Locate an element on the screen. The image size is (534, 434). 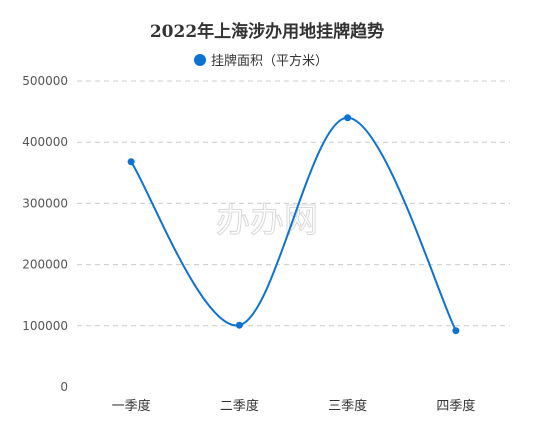
x-tick-label: 三季度 is located at coordinates (347, 406).